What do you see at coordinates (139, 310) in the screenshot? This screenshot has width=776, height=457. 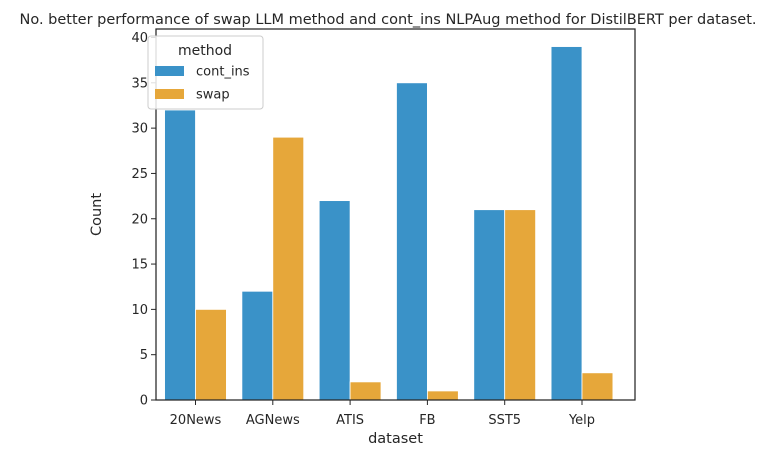 I see `y-tick-label: 10` at bounding box center [139, 310].